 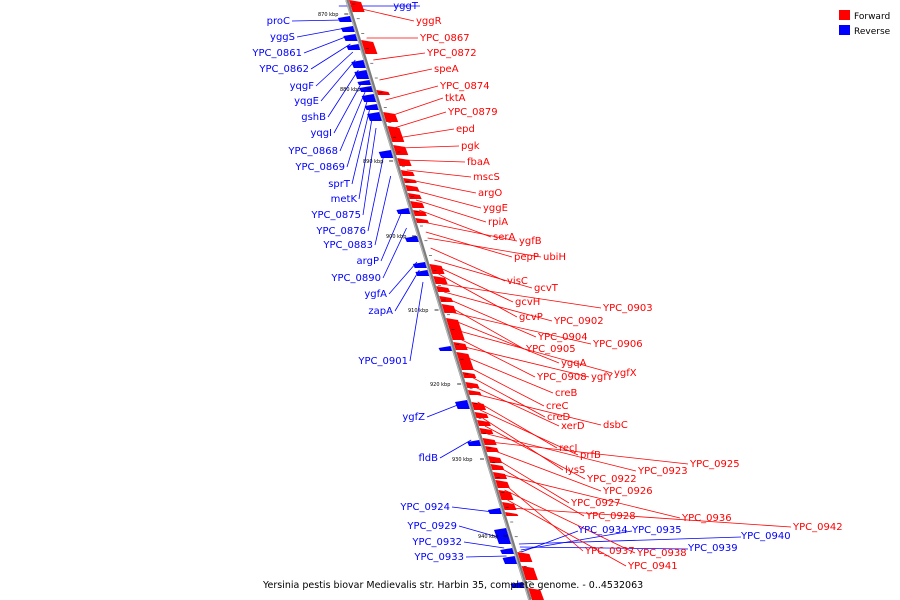 I want to click on legend-reverse-label: Reverse, so click(x=872, y=32).